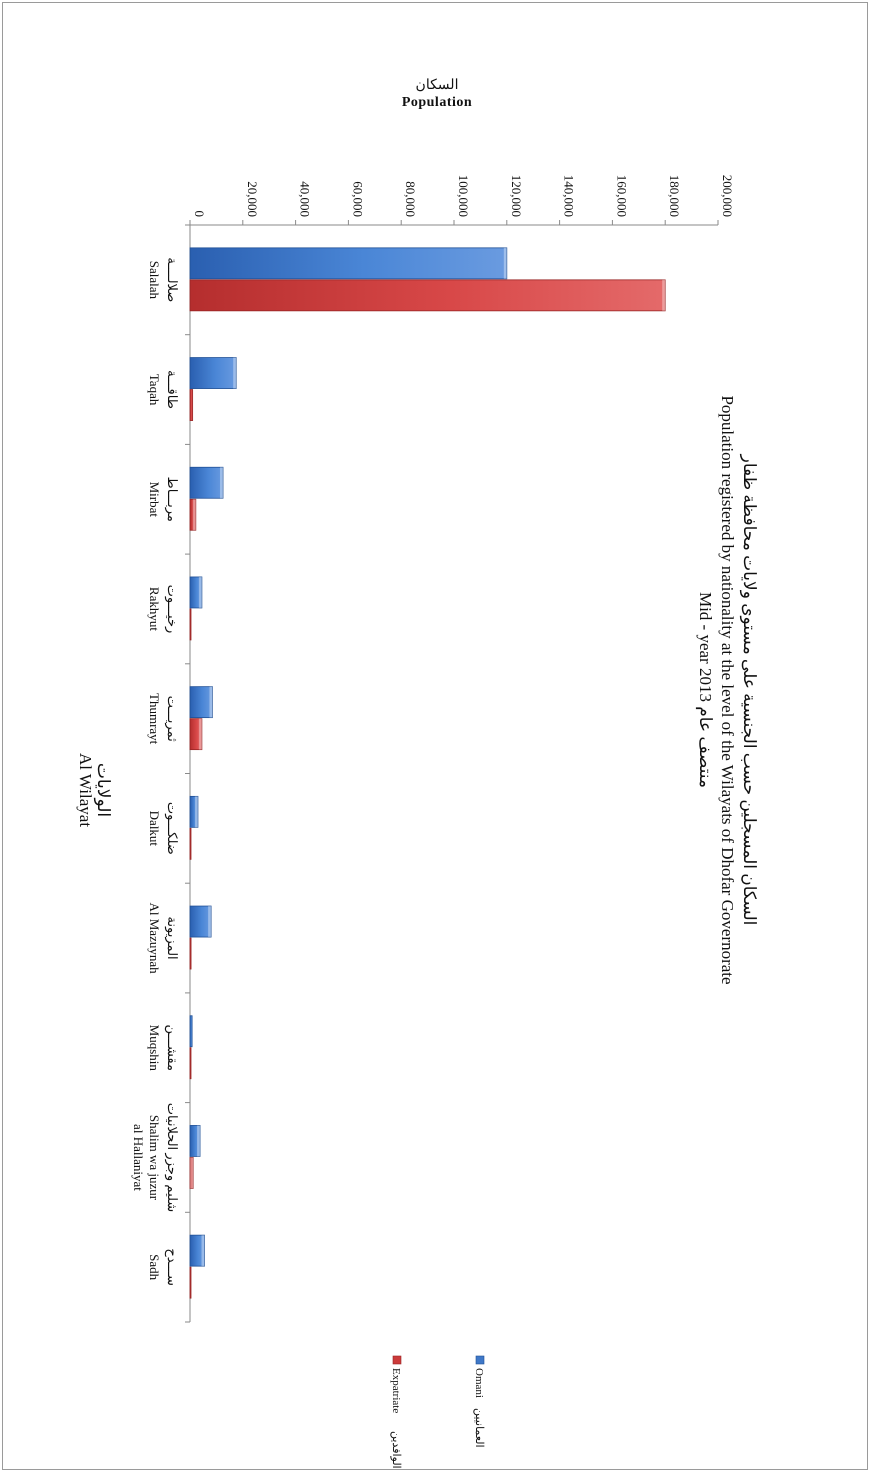 Image resolution: width=874 pixels, height=1476 pixels. I want to click on category-label-en: Shalim wa juzur, so click(154, 1158).